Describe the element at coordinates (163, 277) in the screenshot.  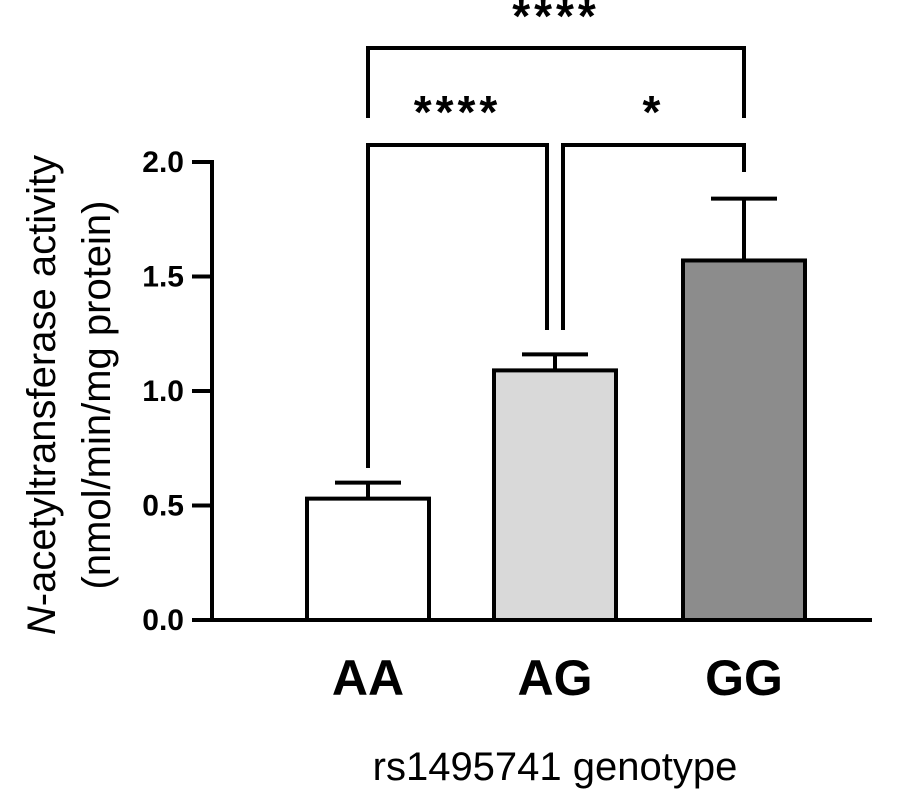
I see `y-tick-label: 1.5` at that location.